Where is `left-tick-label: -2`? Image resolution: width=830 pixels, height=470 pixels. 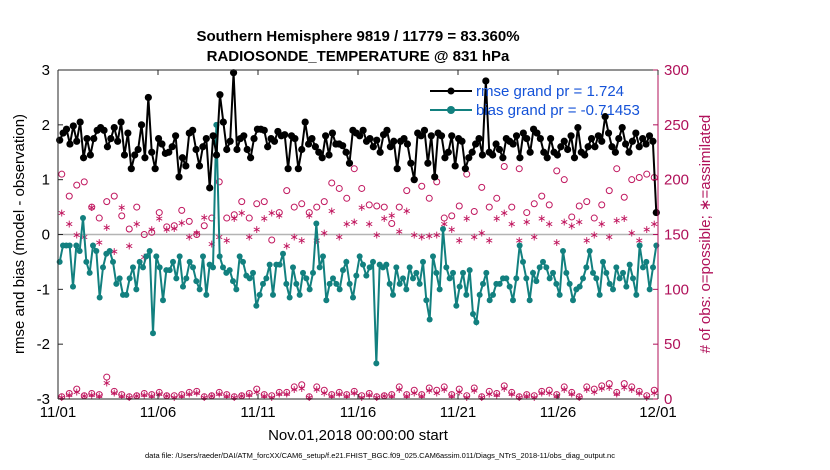 left-tick-label: -2 is located at coordinates (43, 344).